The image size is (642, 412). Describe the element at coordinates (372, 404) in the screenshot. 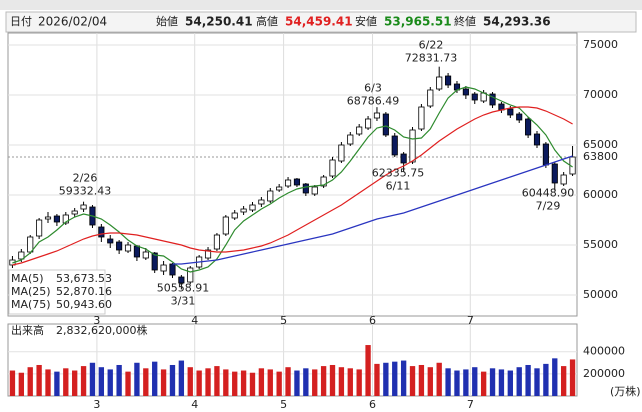

I see `x-tick-label: 6` at that location.